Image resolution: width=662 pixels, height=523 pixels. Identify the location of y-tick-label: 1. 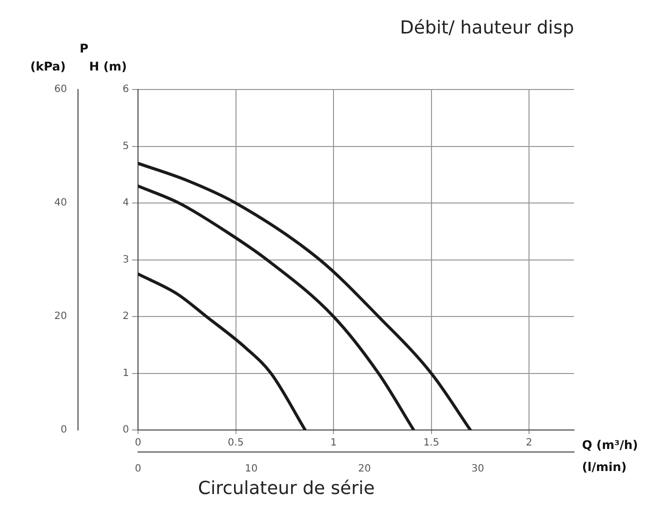
(125, 373).